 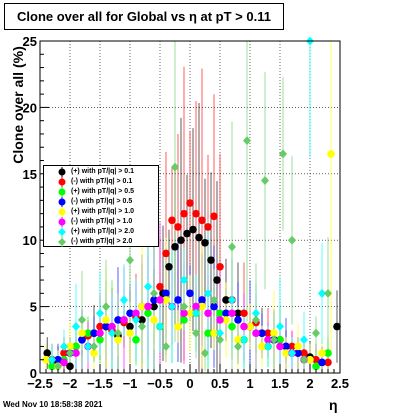 What do you see at coordinates (33, 373) in the screenshot?
I see `y-tick-label: 0` at bounding box center [33, 373].